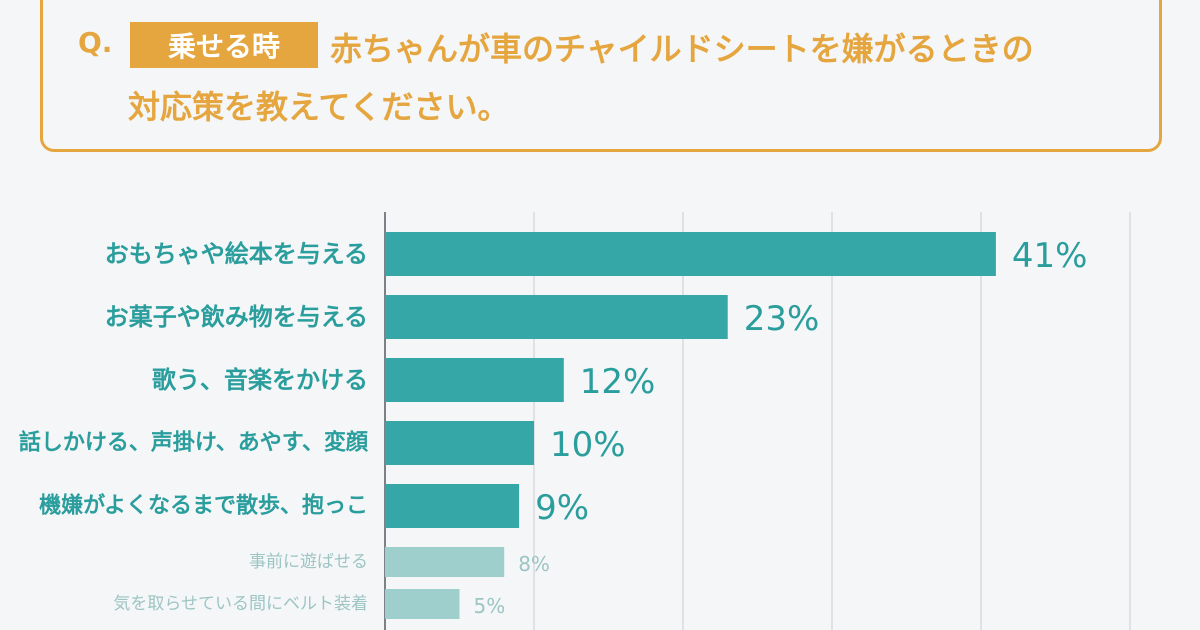 The width and height of the screenshot is (1200, 630). I want to click on category-label: 事前に遊ばせる, so click(308, 562).